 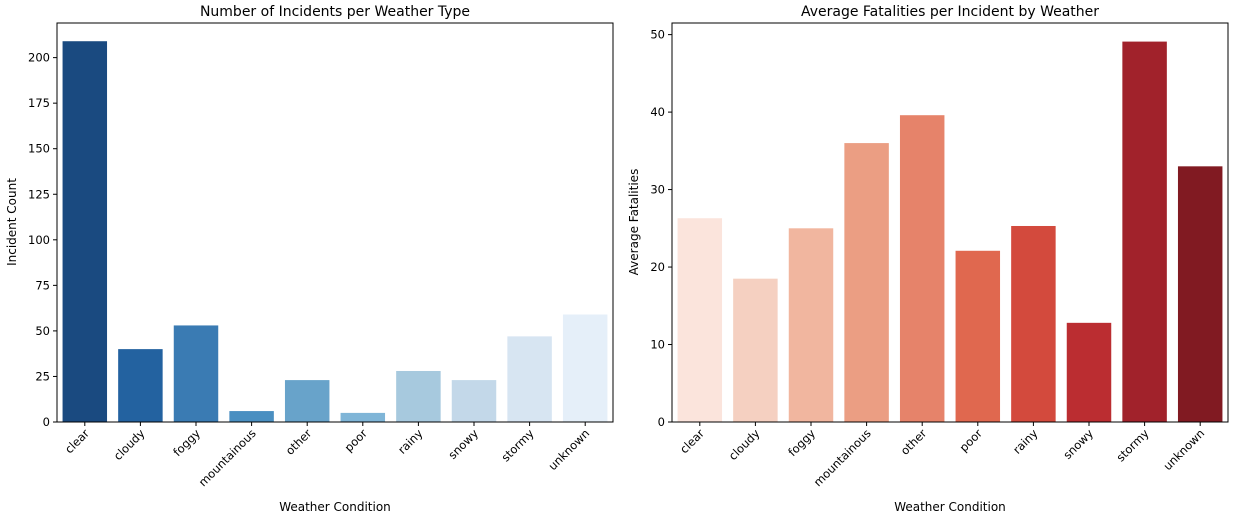 What do you see at coordinates (39, 240) in the screenshot?
I see `y-tick-label: 100` at bounding box center [39, 240].